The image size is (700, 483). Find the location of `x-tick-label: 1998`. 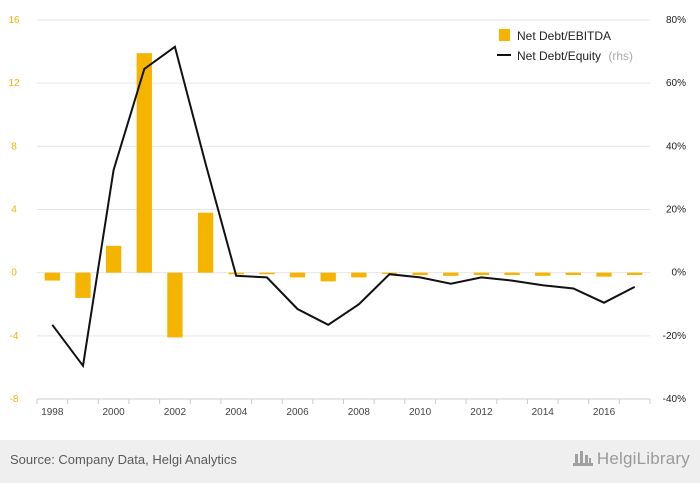

x-tick-label: 1998 is located at coordinates (52, 412).